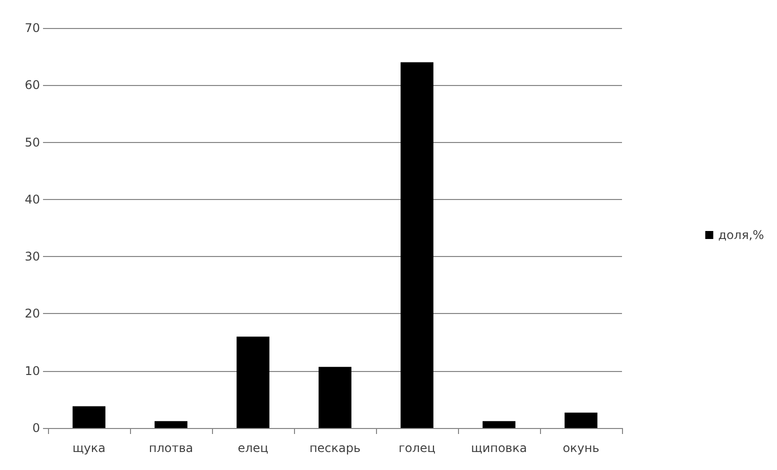 Image resolution: width=777 pixels, height=470 pixels. What do you see at coordinates (89, 448) in the screenshot?
I see `x-tick-label: щука` at bounding box center [89, 448].